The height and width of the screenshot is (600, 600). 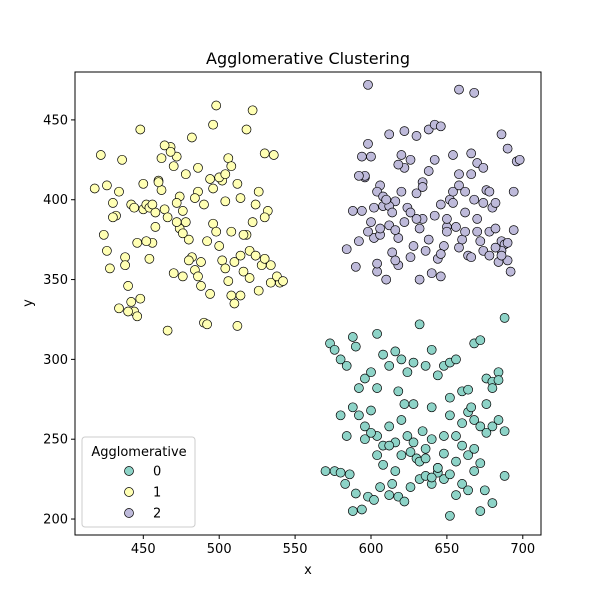 I want to click on x-tick-label: 700, so click(x=522, y=549).